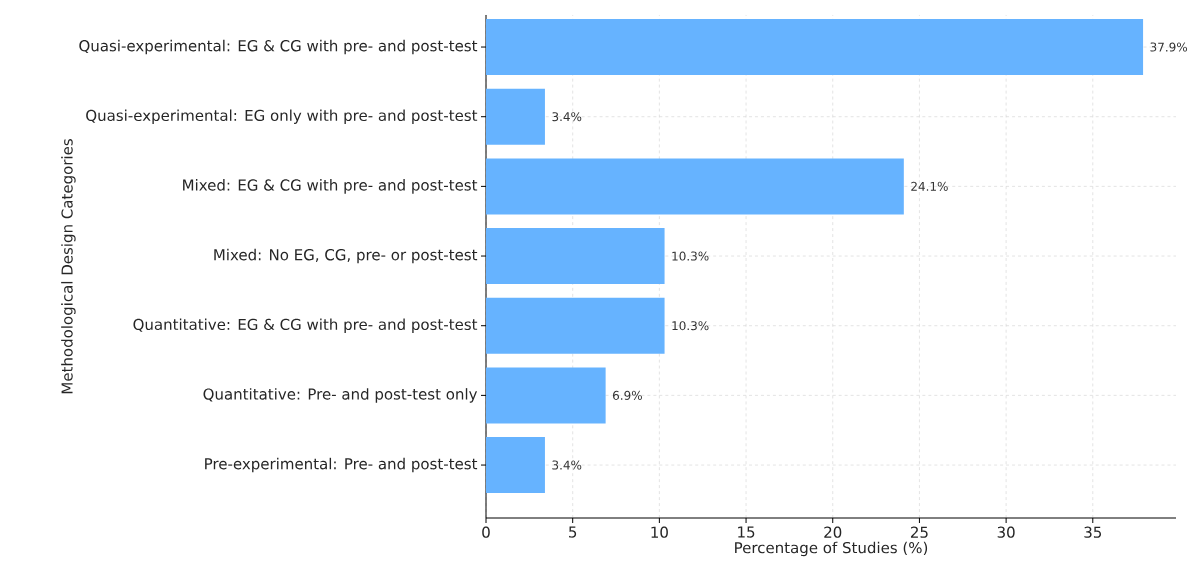 The width and height of the screenshot is (1203, 561). What do you see at coordinates (746, 532) in the screenshot?
I see `x-tick-label: 15` at bounding box center [746, 532].